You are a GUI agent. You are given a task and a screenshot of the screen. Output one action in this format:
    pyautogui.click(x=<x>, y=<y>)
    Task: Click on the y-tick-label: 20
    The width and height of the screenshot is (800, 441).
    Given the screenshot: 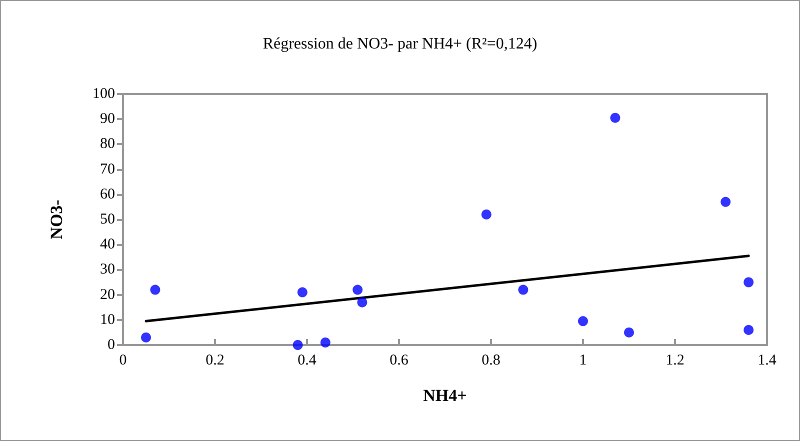 What is the action you would take?
    pyautogui.click(x=107, y=294)
    